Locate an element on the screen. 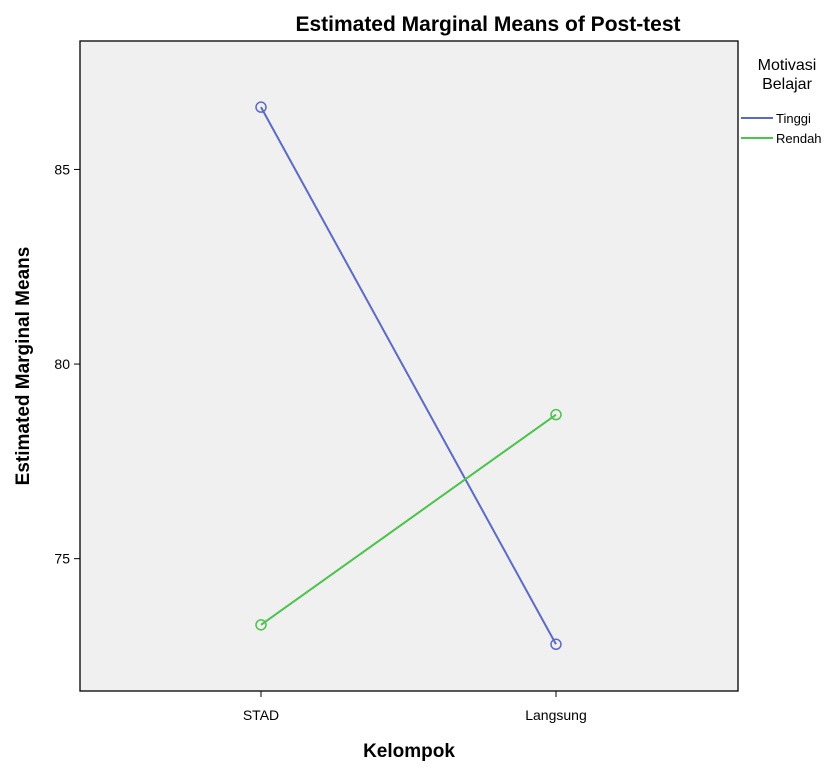 The height and width of the screenshot is (770, 838). legend: Motivasi Belajar Tinggi Rendah is located at coordinates (781, 101).